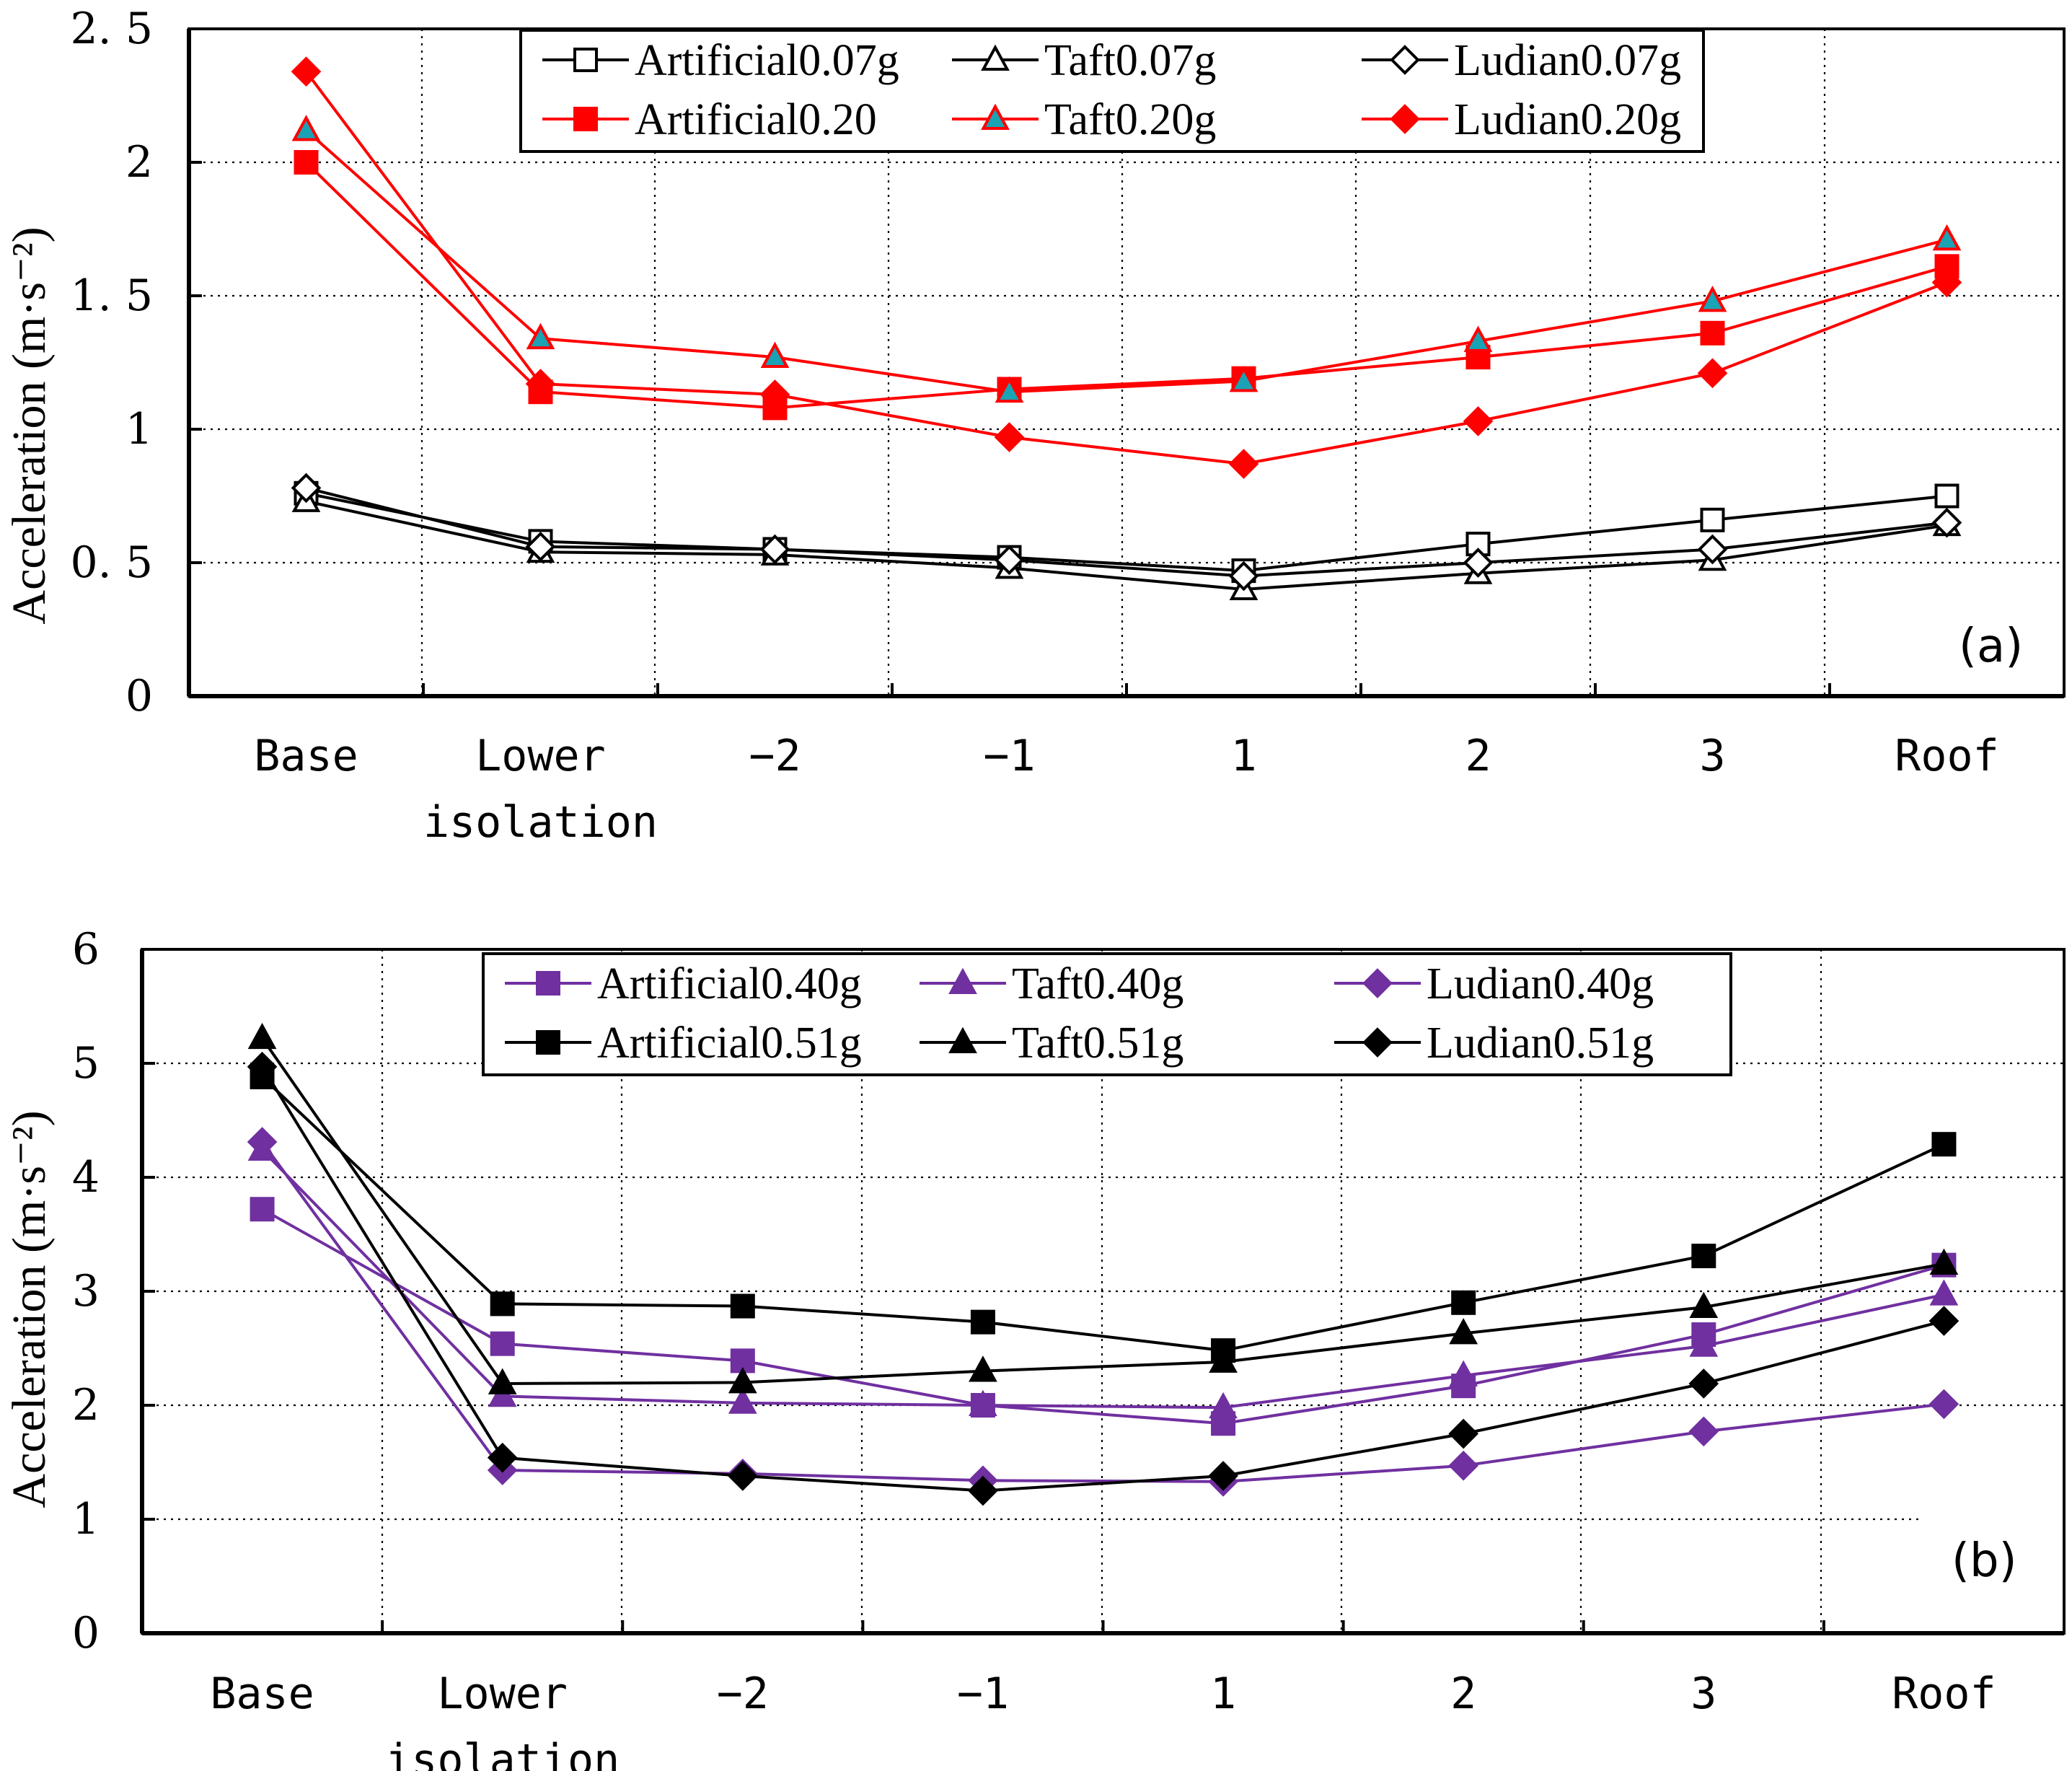 Image resolution: width=2072 pixels, height=1771 pixels. I want to click on legend-item: Taft0.07g, so click(1084, 60).